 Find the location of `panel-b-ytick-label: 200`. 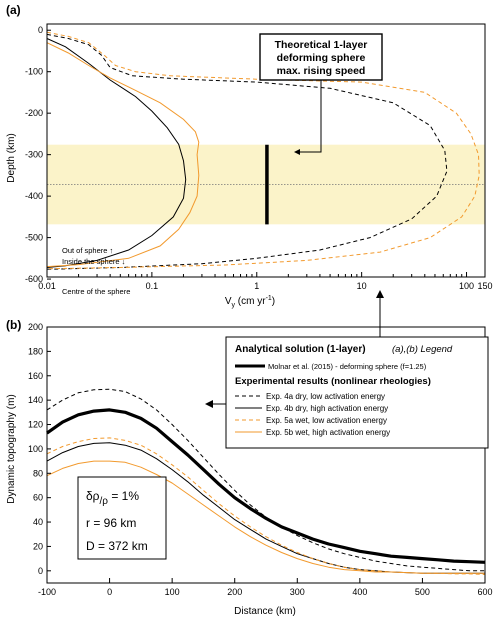

panel-b-ytick-label: 200 is located at coordinates (35, 327).